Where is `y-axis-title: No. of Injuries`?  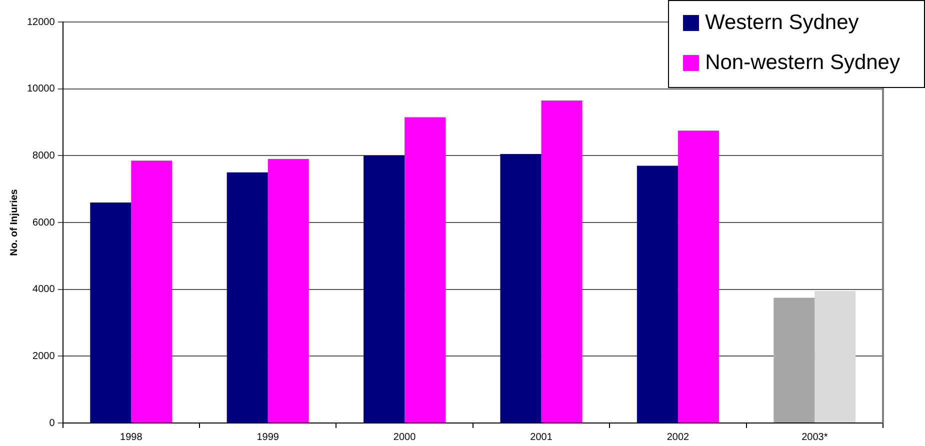
y-axis-title: No. of Injuries is located at coordinates (14, 222).